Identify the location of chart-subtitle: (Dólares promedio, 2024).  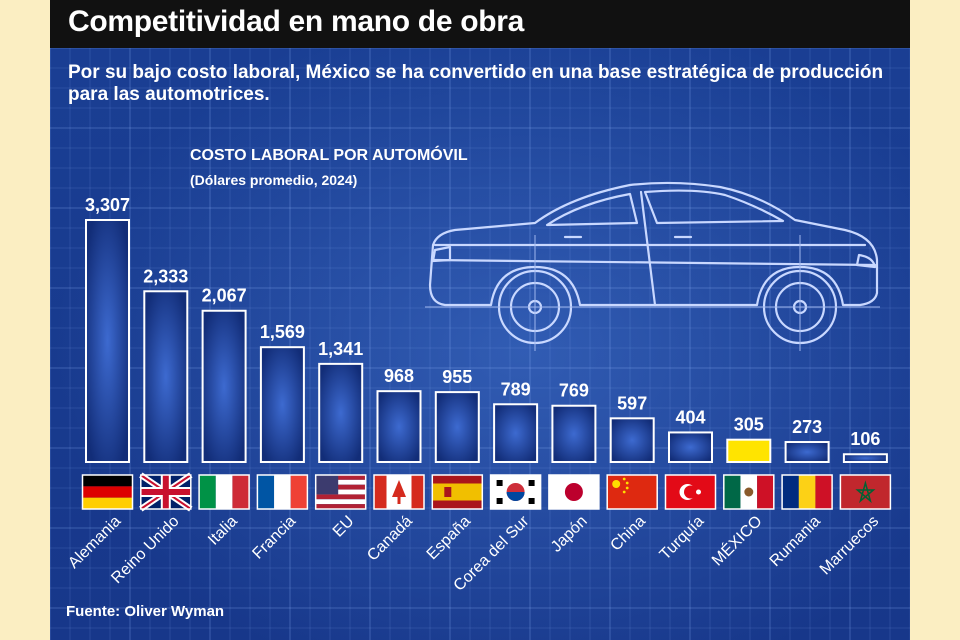
(274, 180).